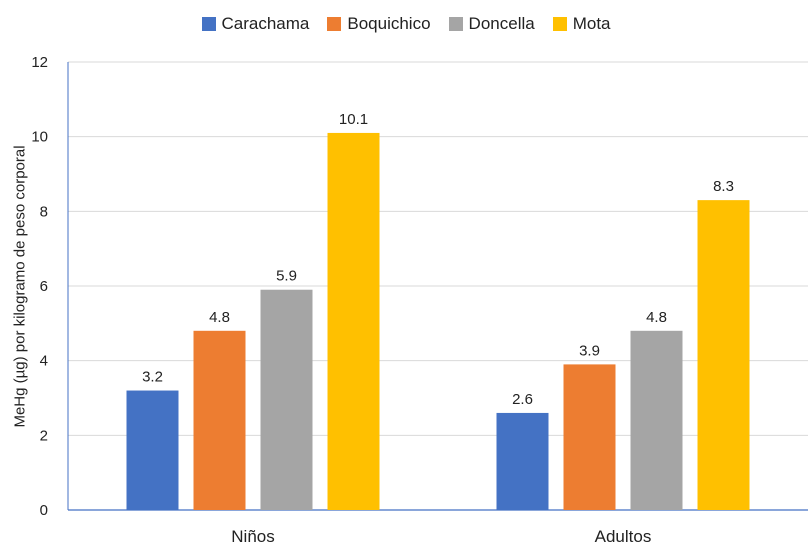 This screenshot has height=556, width=812. I want to click on legend-swatch-carachama, so click(208, 24).